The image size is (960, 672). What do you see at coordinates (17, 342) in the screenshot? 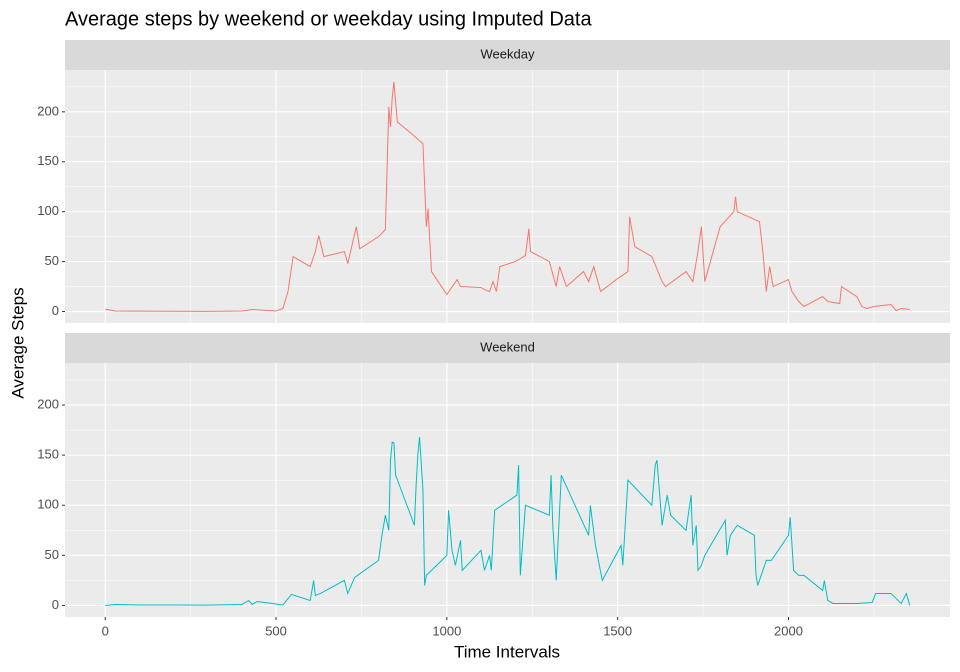
I see `y-axis-title: Average Steps` at bounding box center [17, 342].